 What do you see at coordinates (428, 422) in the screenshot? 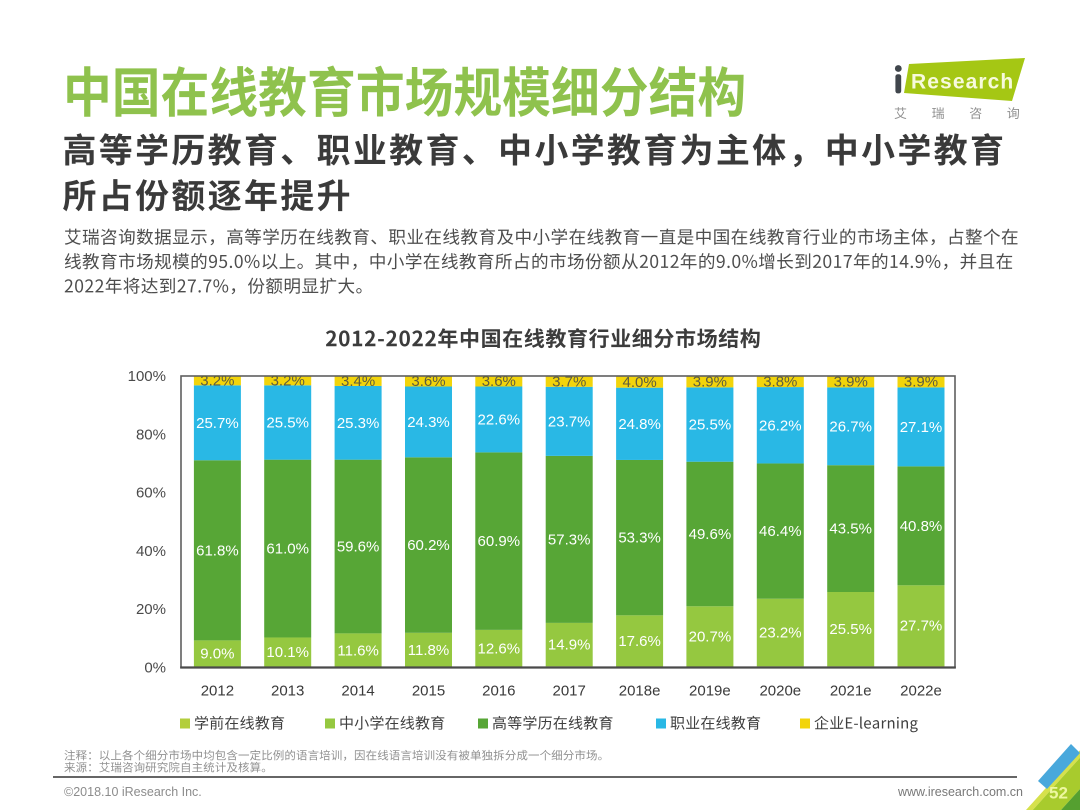
I see `svg-text: 24.3%` at bounding box center [428, 422].